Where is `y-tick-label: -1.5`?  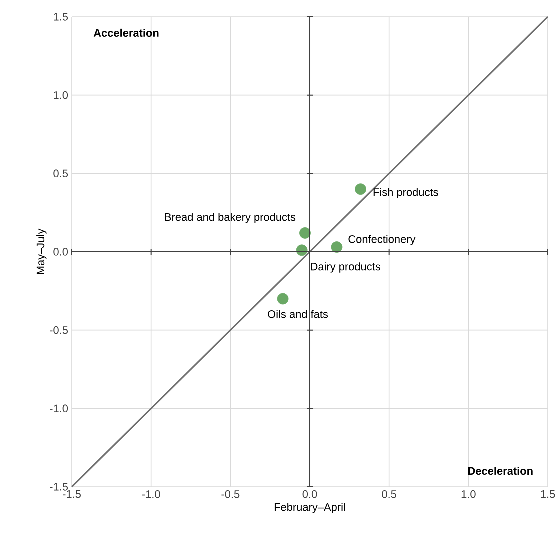
y-tick-label: -1.5 is located at coordinates (59, 487).